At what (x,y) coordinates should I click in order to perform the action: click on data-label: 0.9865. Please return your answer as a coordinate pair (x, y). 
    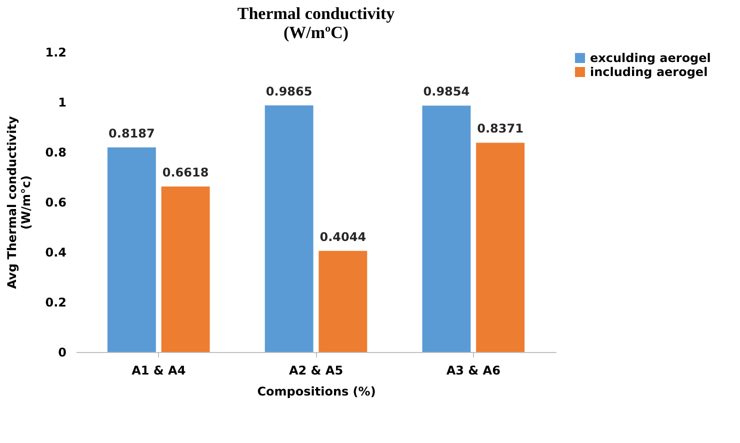
    Looking at the image, I should click on (289, 91).